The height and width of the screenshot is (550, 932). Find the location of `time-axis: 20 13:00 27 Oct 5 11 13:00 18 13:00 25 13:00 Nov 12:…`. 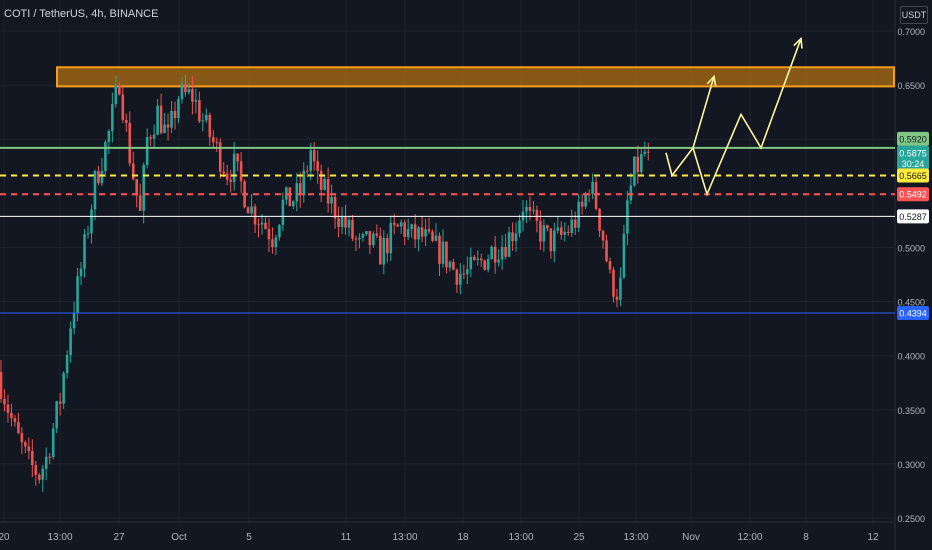

time-axis: 20 13:00 27 Oct 5 11 13:00 18 13:00 25 13:00 Nov 12:… is located at coordinates (439, 537).